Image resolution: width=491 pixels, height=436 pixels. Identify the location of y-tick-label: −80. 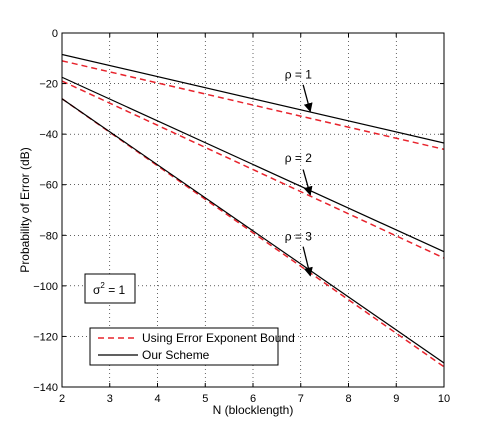
(48, 236).